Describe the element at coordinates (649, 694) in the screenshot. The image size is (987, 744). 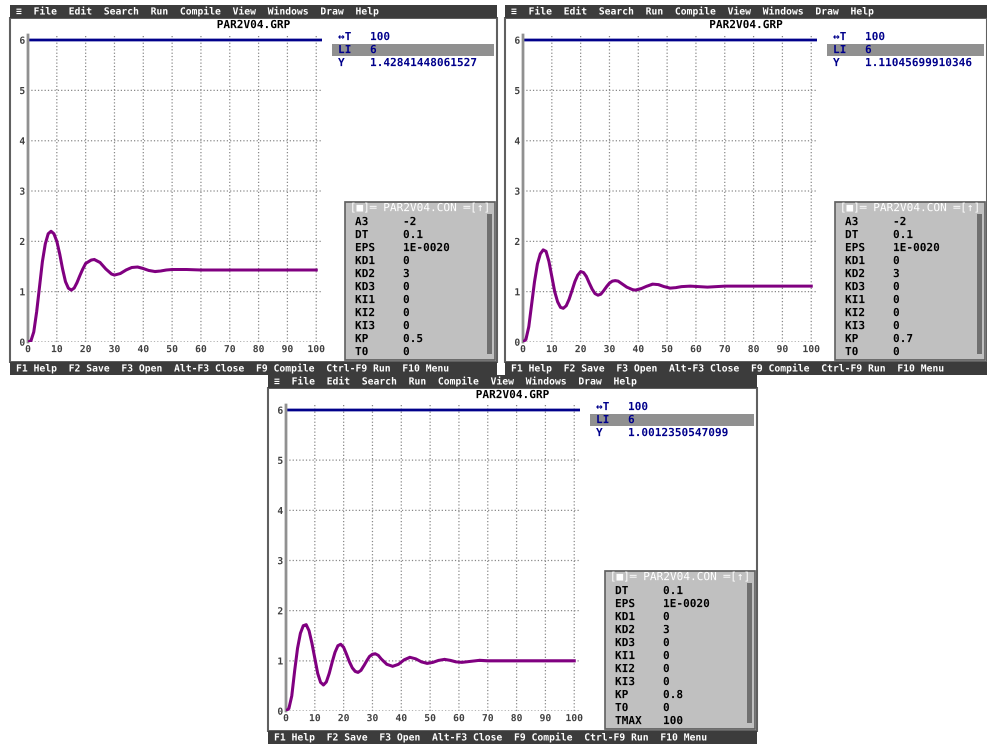
I see `text: KP 0.8` at that location.